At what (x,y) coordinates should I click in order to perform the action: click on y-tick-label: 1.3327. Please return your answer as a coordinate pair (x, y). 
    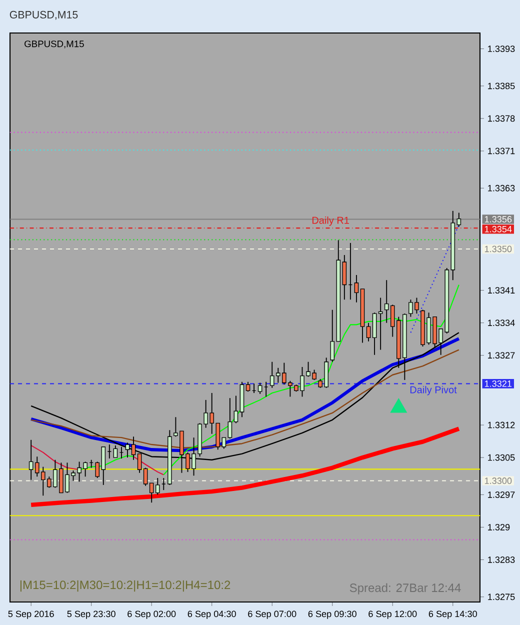
    Looking at the image, I should click on (501, 355).